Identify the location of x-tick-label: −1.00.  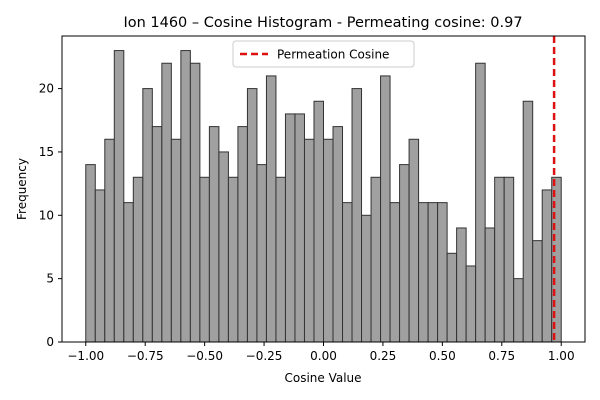
(85, 356).